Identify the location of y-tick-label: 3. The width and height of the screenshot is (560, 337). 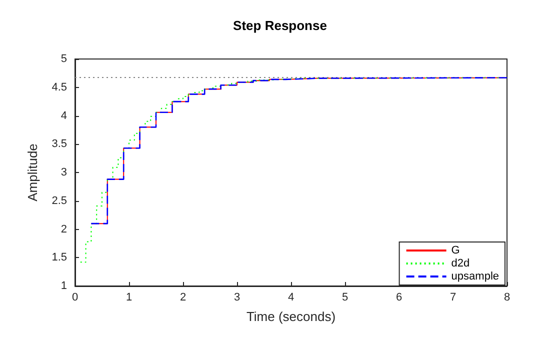
(63, 172).